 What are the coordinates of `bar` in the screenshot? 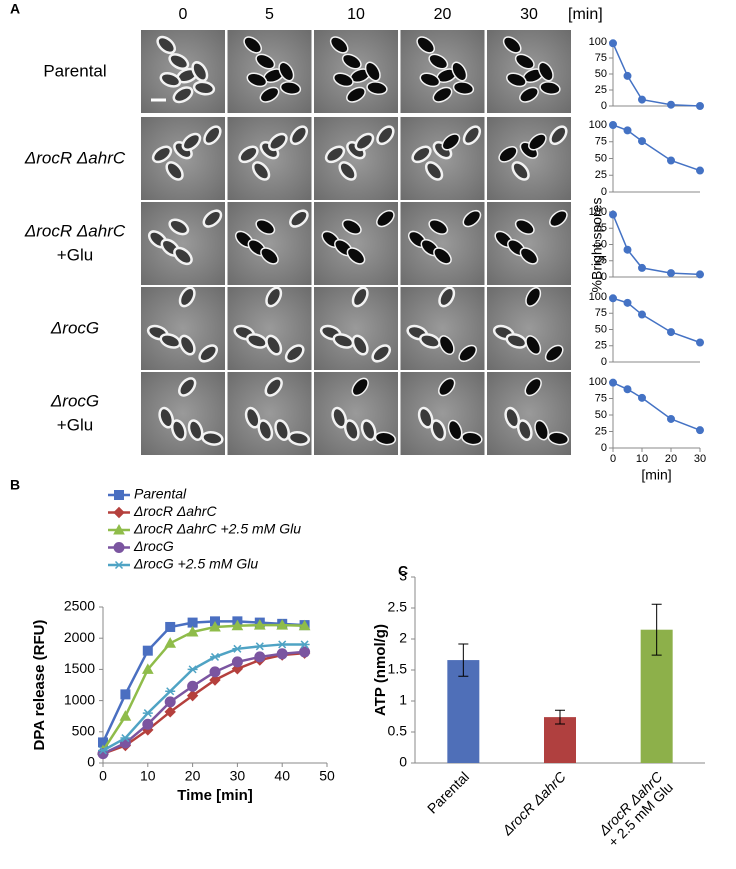 It's located at (463, 711).